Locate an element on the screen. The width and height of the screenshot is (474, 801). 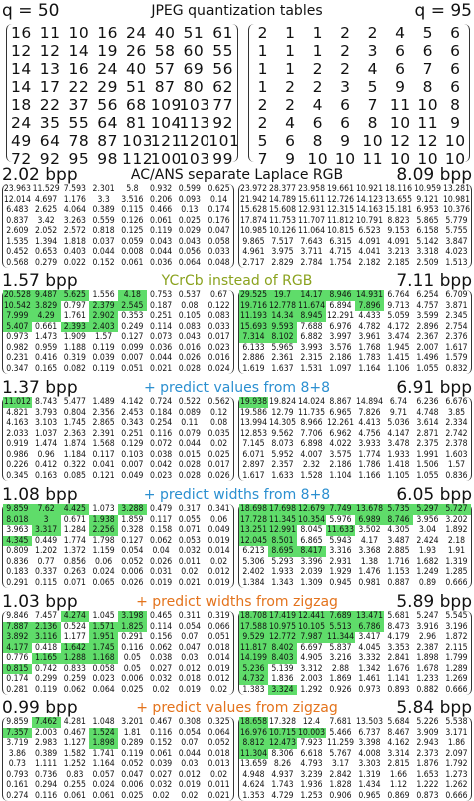
matrix-cell: 1.774 is located at coordinates (74, 540).